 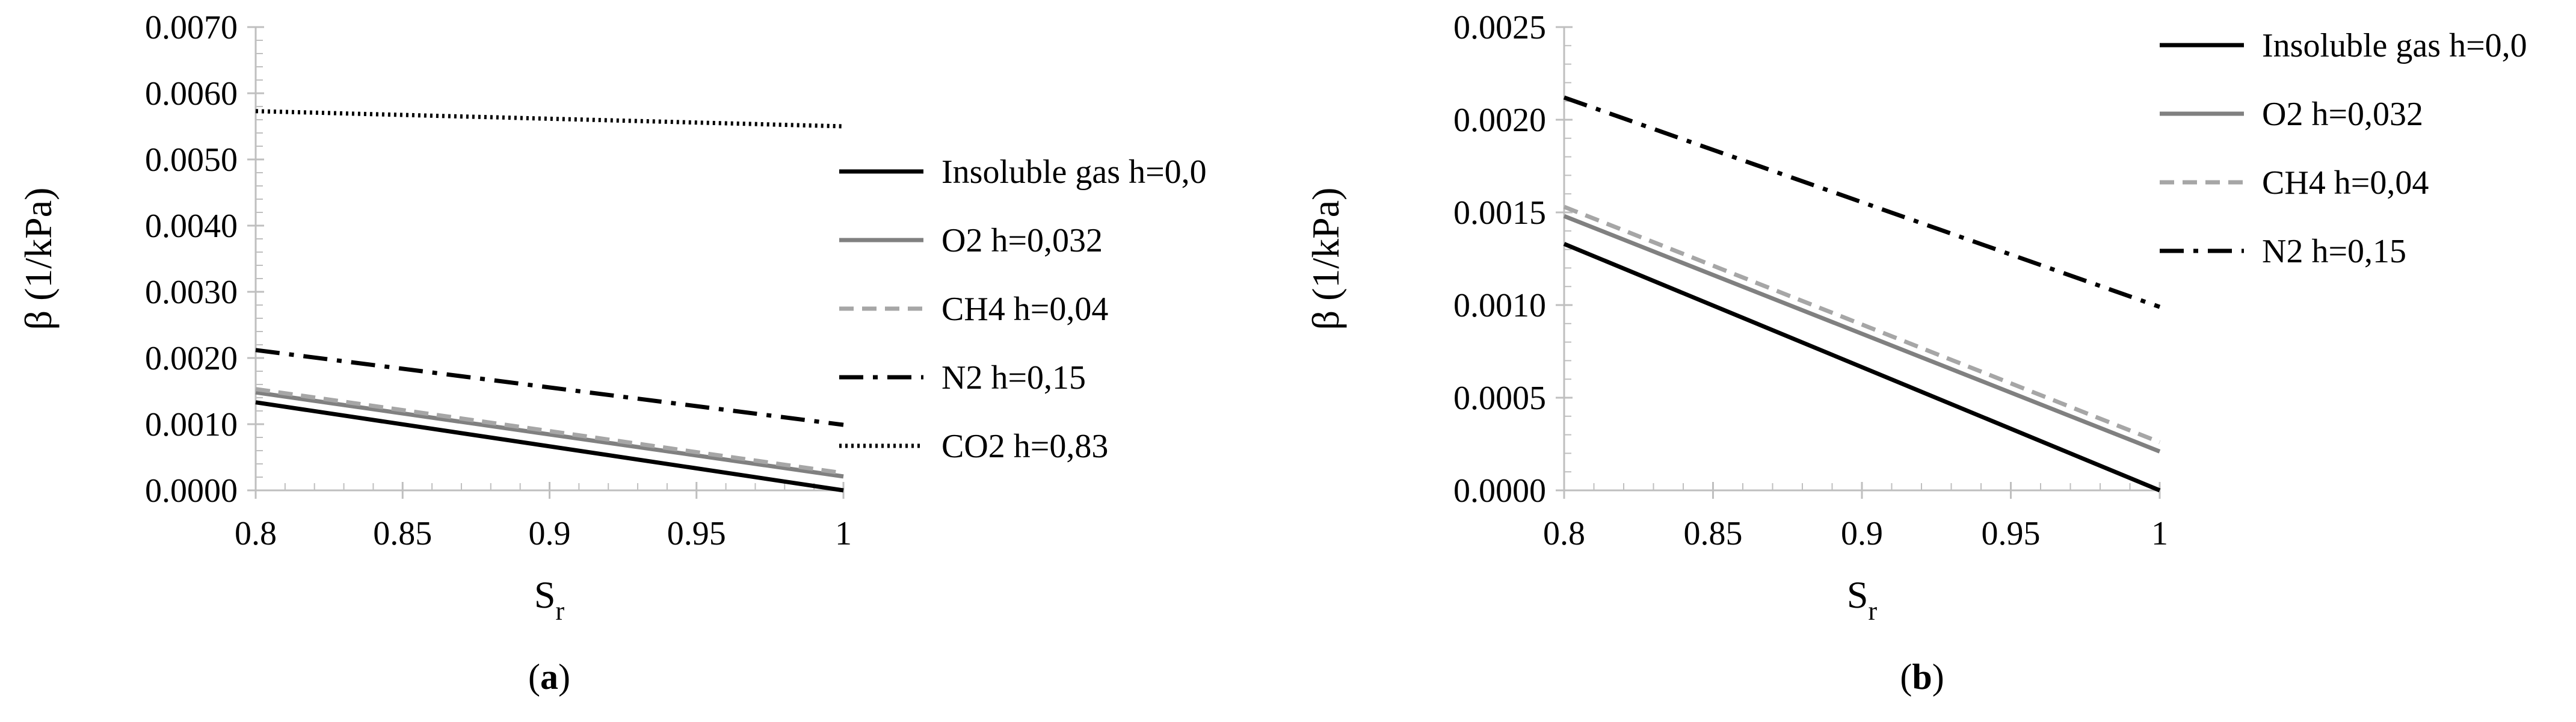 I want to click on y-tick-label: 0.0060, so click(x=191, y=94).